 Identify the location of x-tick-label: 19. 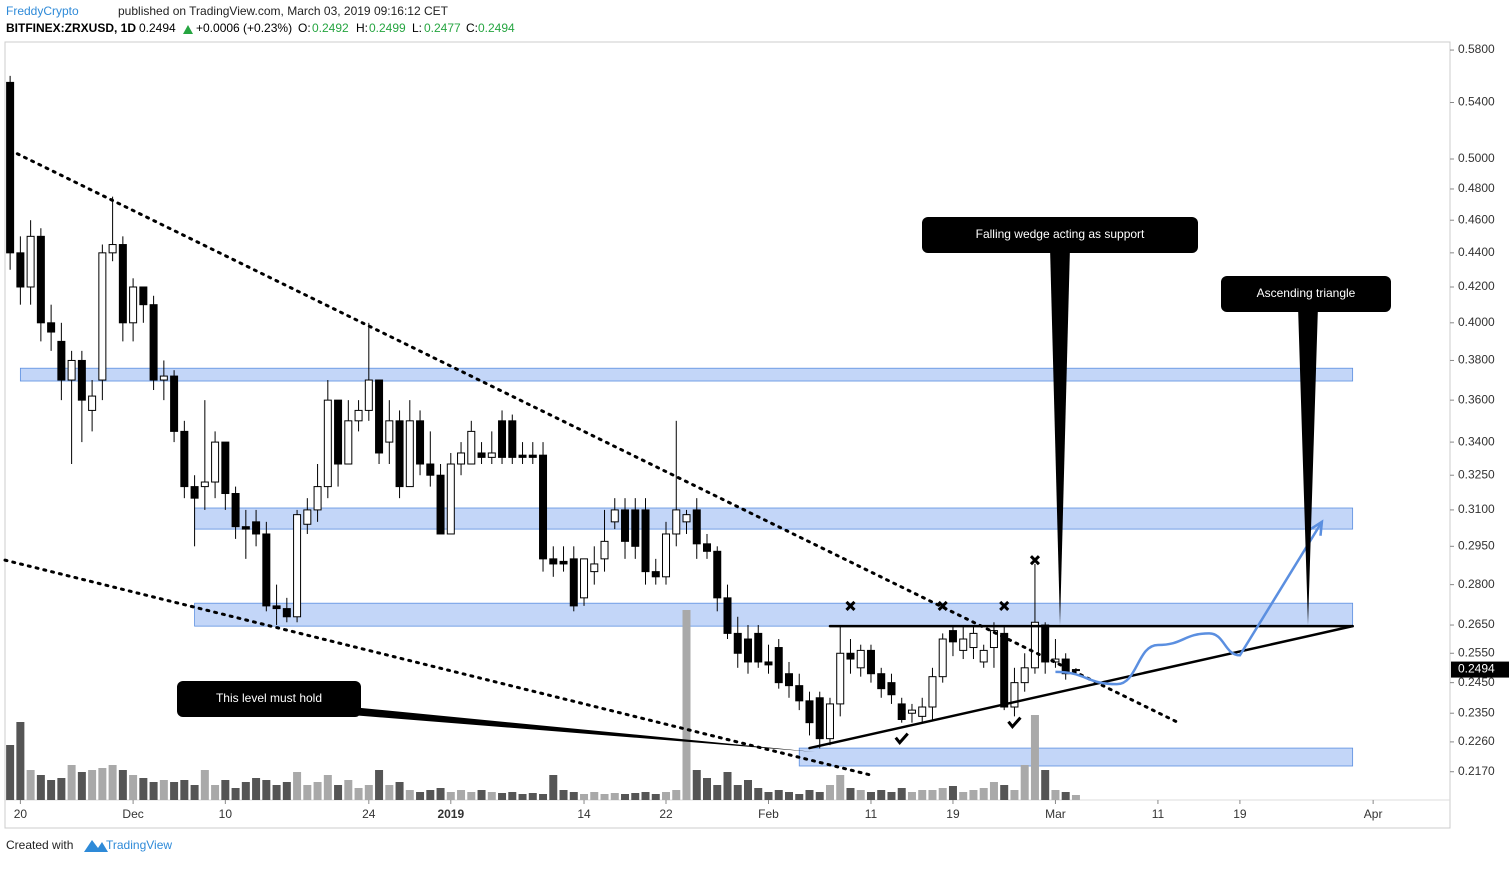
(1240, 814).